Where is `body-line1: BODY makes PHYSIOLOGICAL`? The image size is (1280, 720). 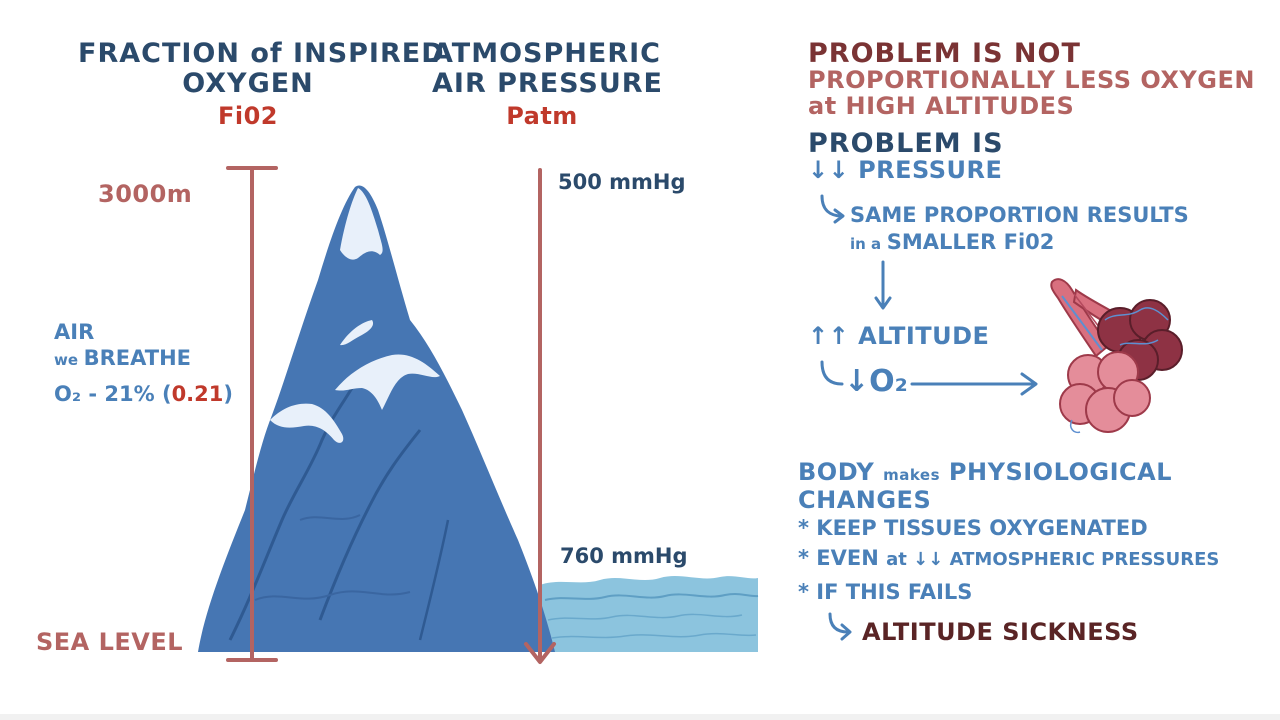 body-line1: BODY makes PHYSIOLOGICAL is located at coordinates (985, 472).